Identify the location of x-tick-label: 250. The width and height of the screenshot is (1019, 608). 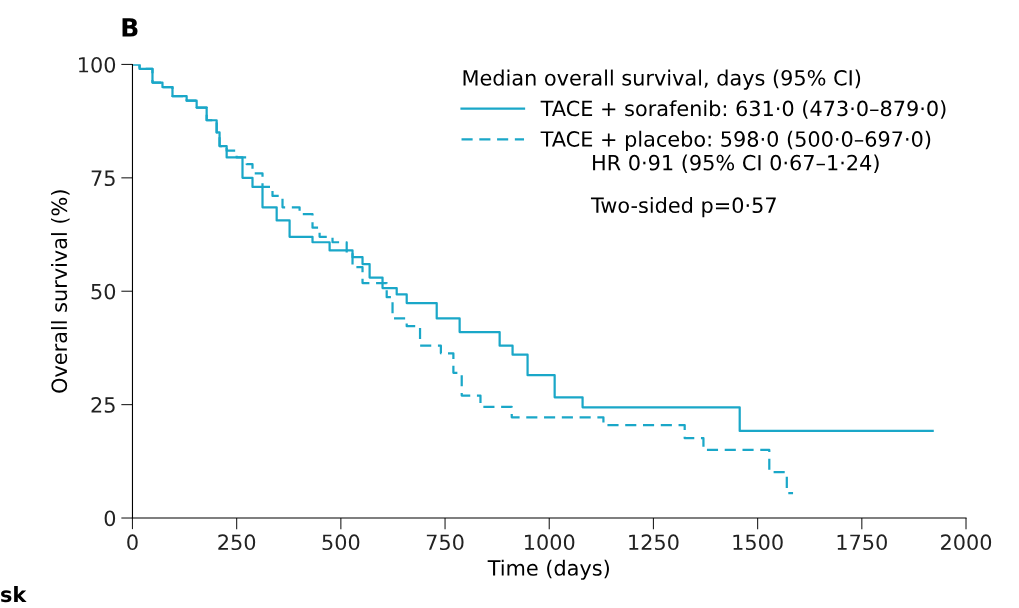
(237, 542).